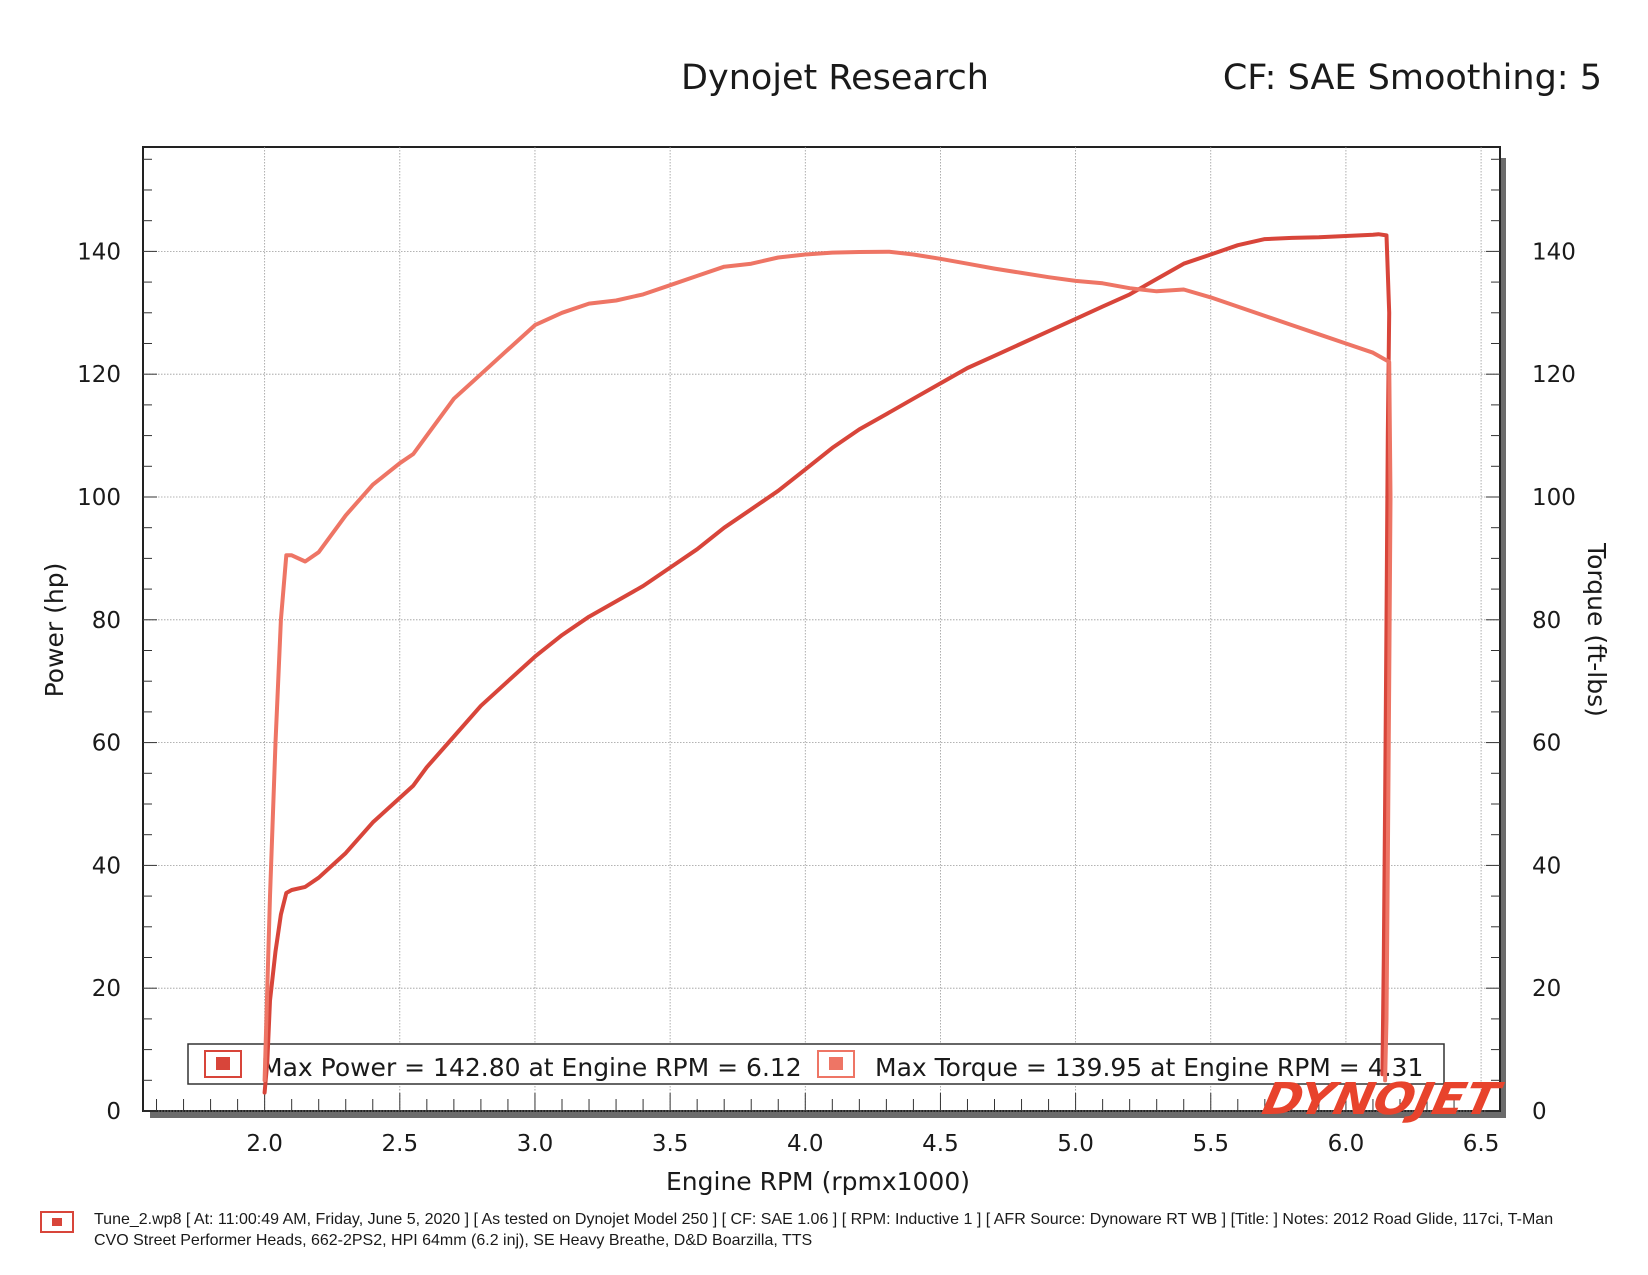  What do you see at coordinates (400, 1144) in the screenshot?
I see `x-tick-label: 2.5` at bounding box center [400, 1144].